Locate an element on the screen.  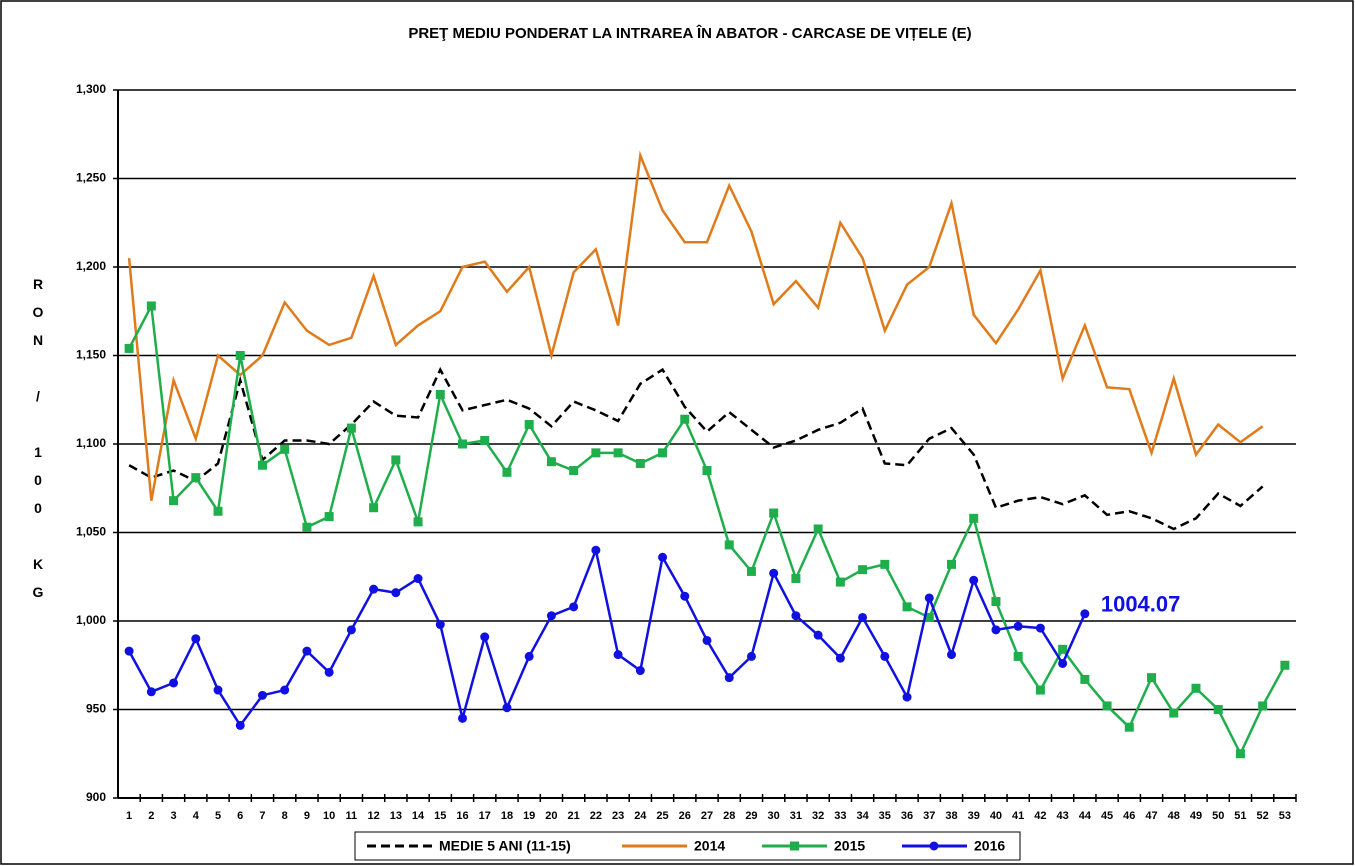
x-tick-label: 4 is located at coordinates (196, 816).